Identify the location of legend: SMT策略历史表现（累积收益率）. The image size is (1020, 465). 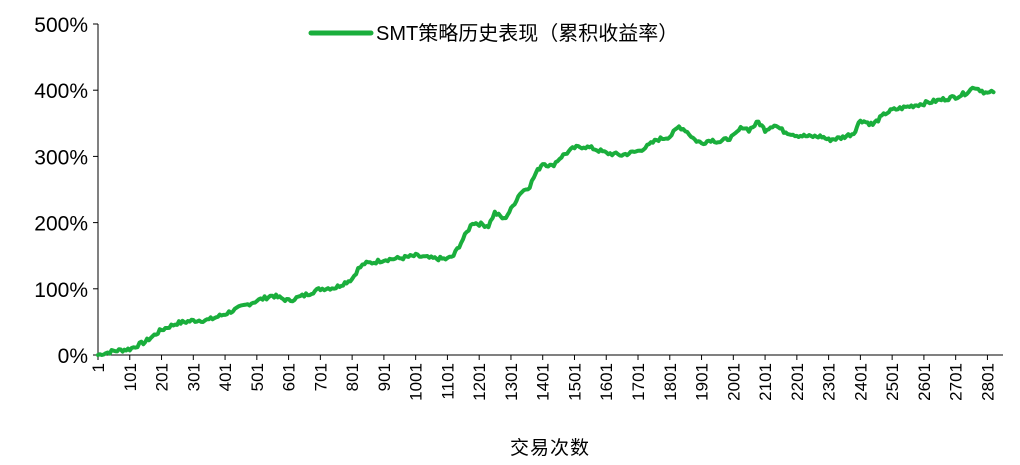
(493, 33).